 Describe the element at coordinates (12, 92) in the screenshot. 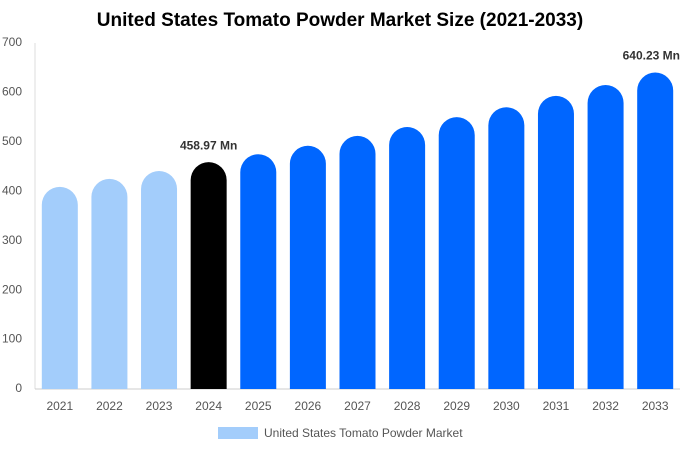

I see `y-tick-label: 600` at that location.